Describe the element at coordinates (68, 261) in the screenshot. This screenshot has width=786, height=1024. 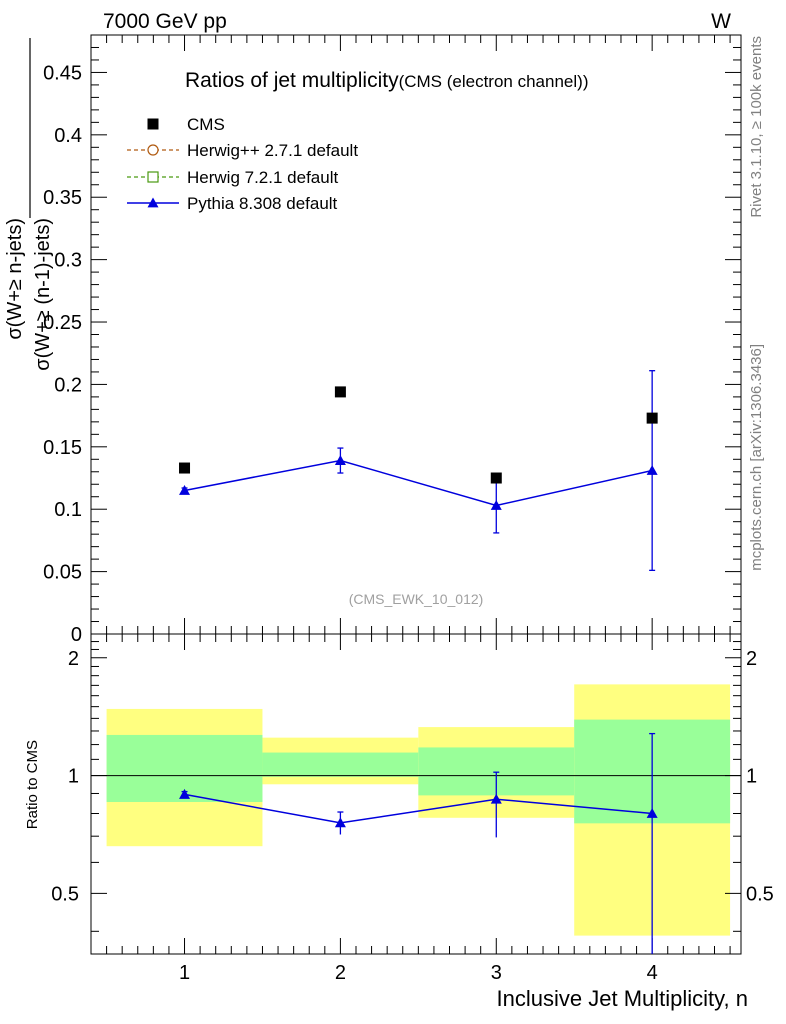
I see `y-tick-label: 0.3` at that location.